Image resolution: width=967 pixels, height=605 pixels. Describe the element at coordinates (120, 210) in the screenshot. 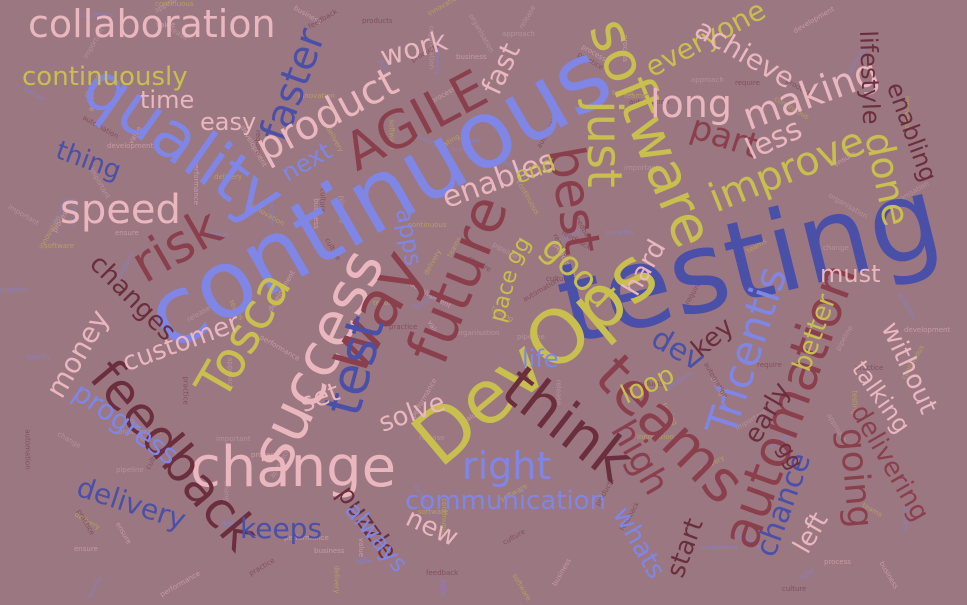

I see `word-speed: speed` at that location.